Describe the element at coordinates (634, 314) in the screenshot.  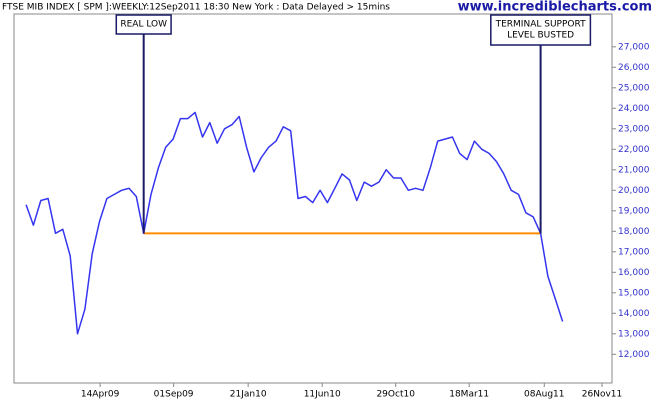
I see `y-tick-label: 14,000` at that location.